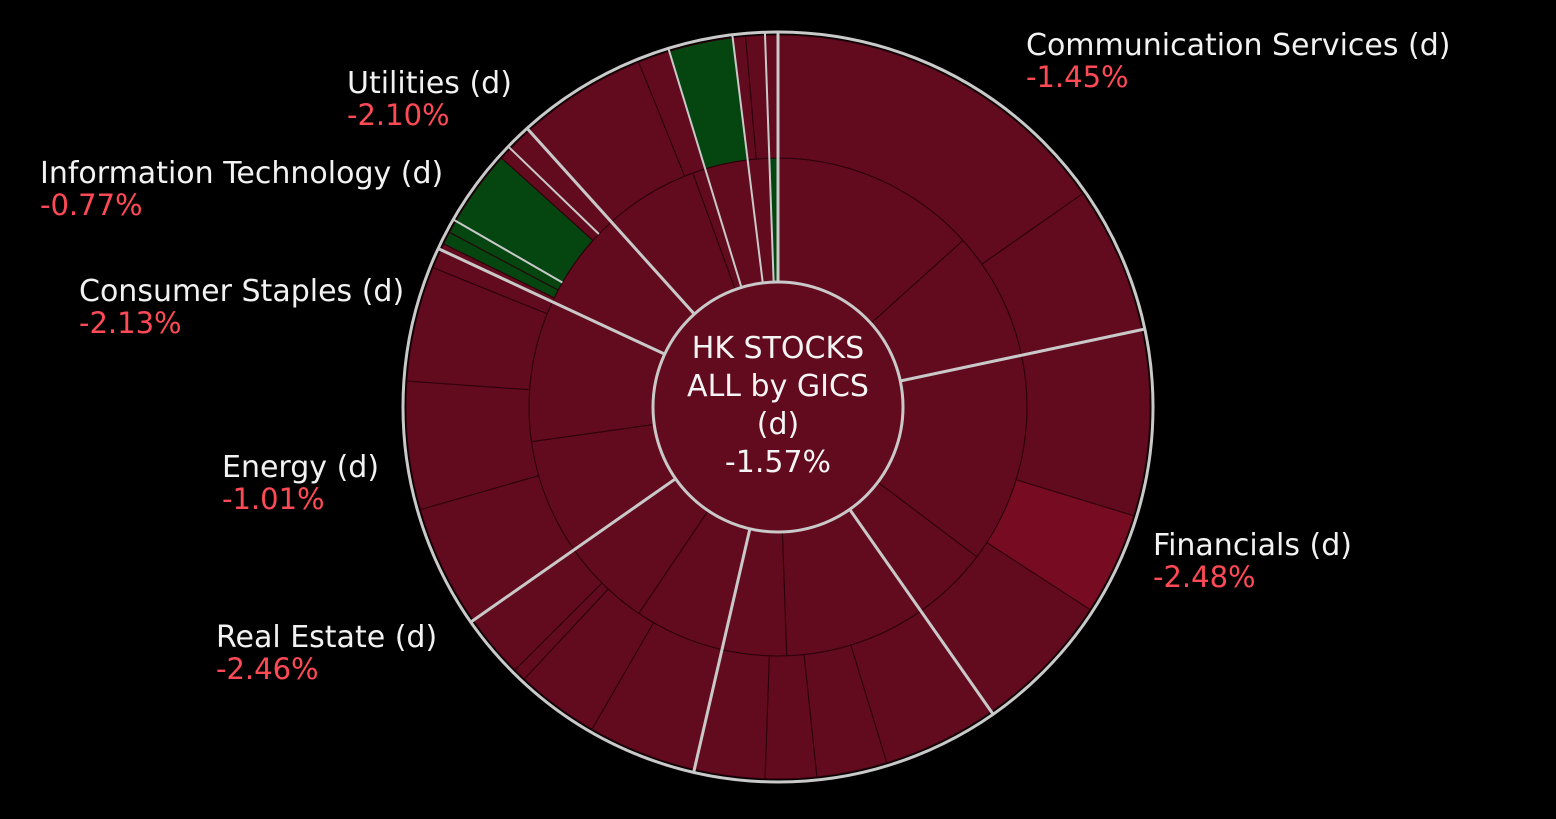 Image resolution: width=1556 pixels, height=819 pixels. I want to click on center-label: HK STOCKS ALL by GICS (d) -1.57%, so click(778, 406).